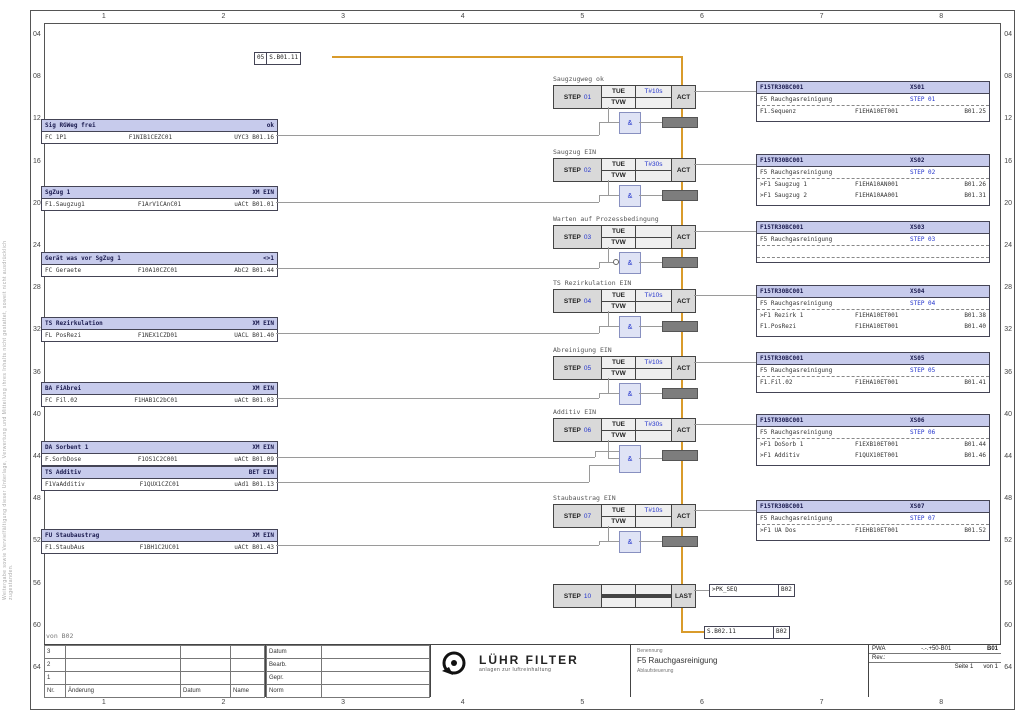 The width and height of the screenshot is (1024, 721). Describe the element at coordinates (37, 288) in the screenshot. I see `row-mark: 28` at that location.